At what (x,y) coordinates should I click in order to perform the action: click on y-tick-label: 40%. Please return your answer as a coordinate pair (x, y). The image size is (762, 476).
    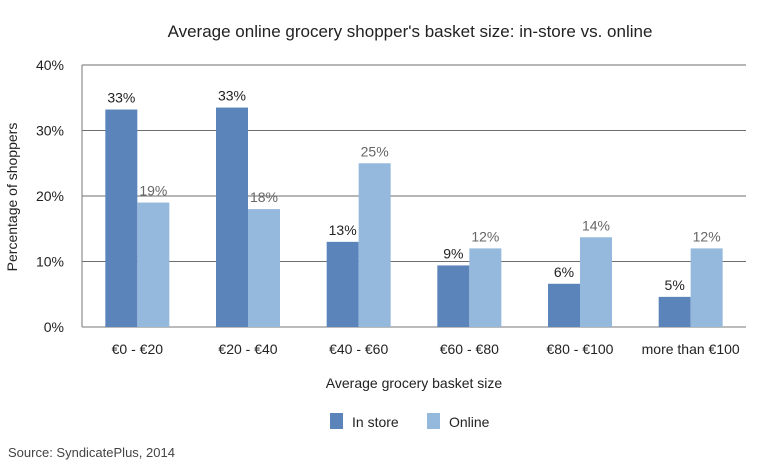
    Looking at the image, I should click on (50, 65).